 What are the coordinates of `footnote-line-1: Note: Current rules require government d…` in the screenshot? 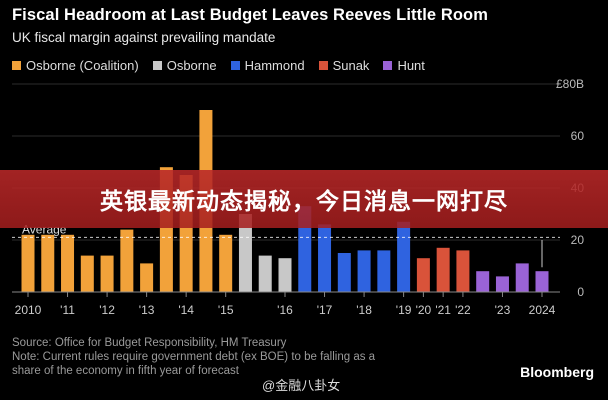 It's located at (194, 357).